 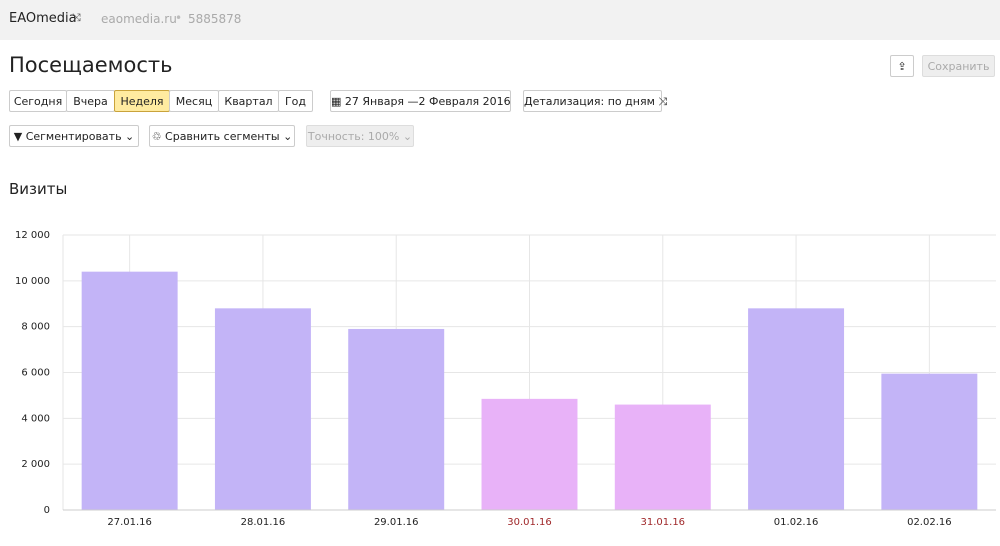 What do you see at coordinates (35, 373) in the screenshot?
I see `y-tick-label: 6 000` at bounding box center [35, 373].